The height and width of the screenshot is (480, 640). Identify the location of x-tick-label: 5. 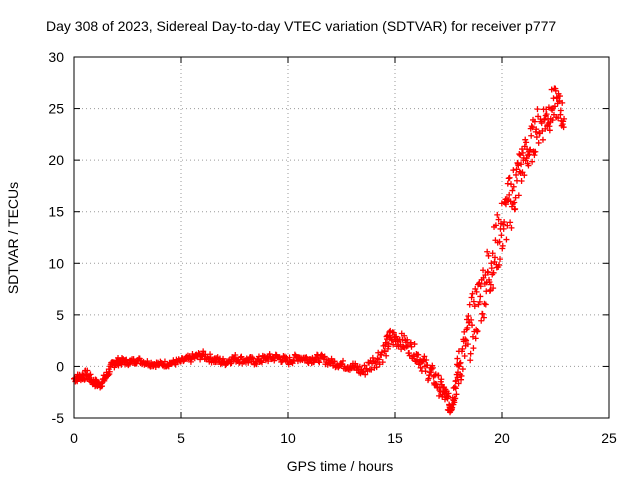
(181, 438).